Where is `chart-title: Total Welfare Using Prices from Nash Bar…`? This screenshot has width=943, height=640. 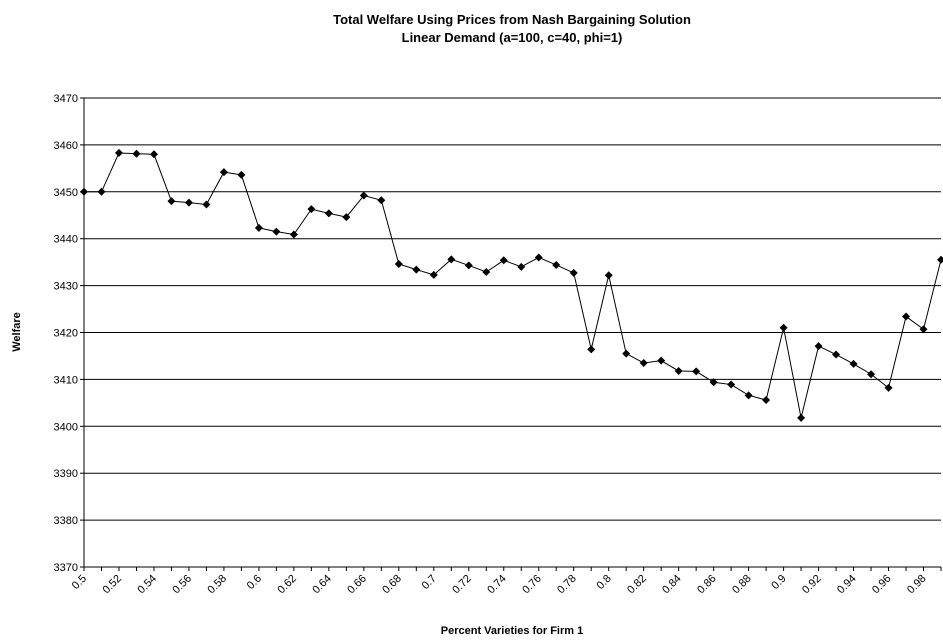
chart-title: Total Welfare Using Prices from Nash Bar… is located at coordinates (512, 19).